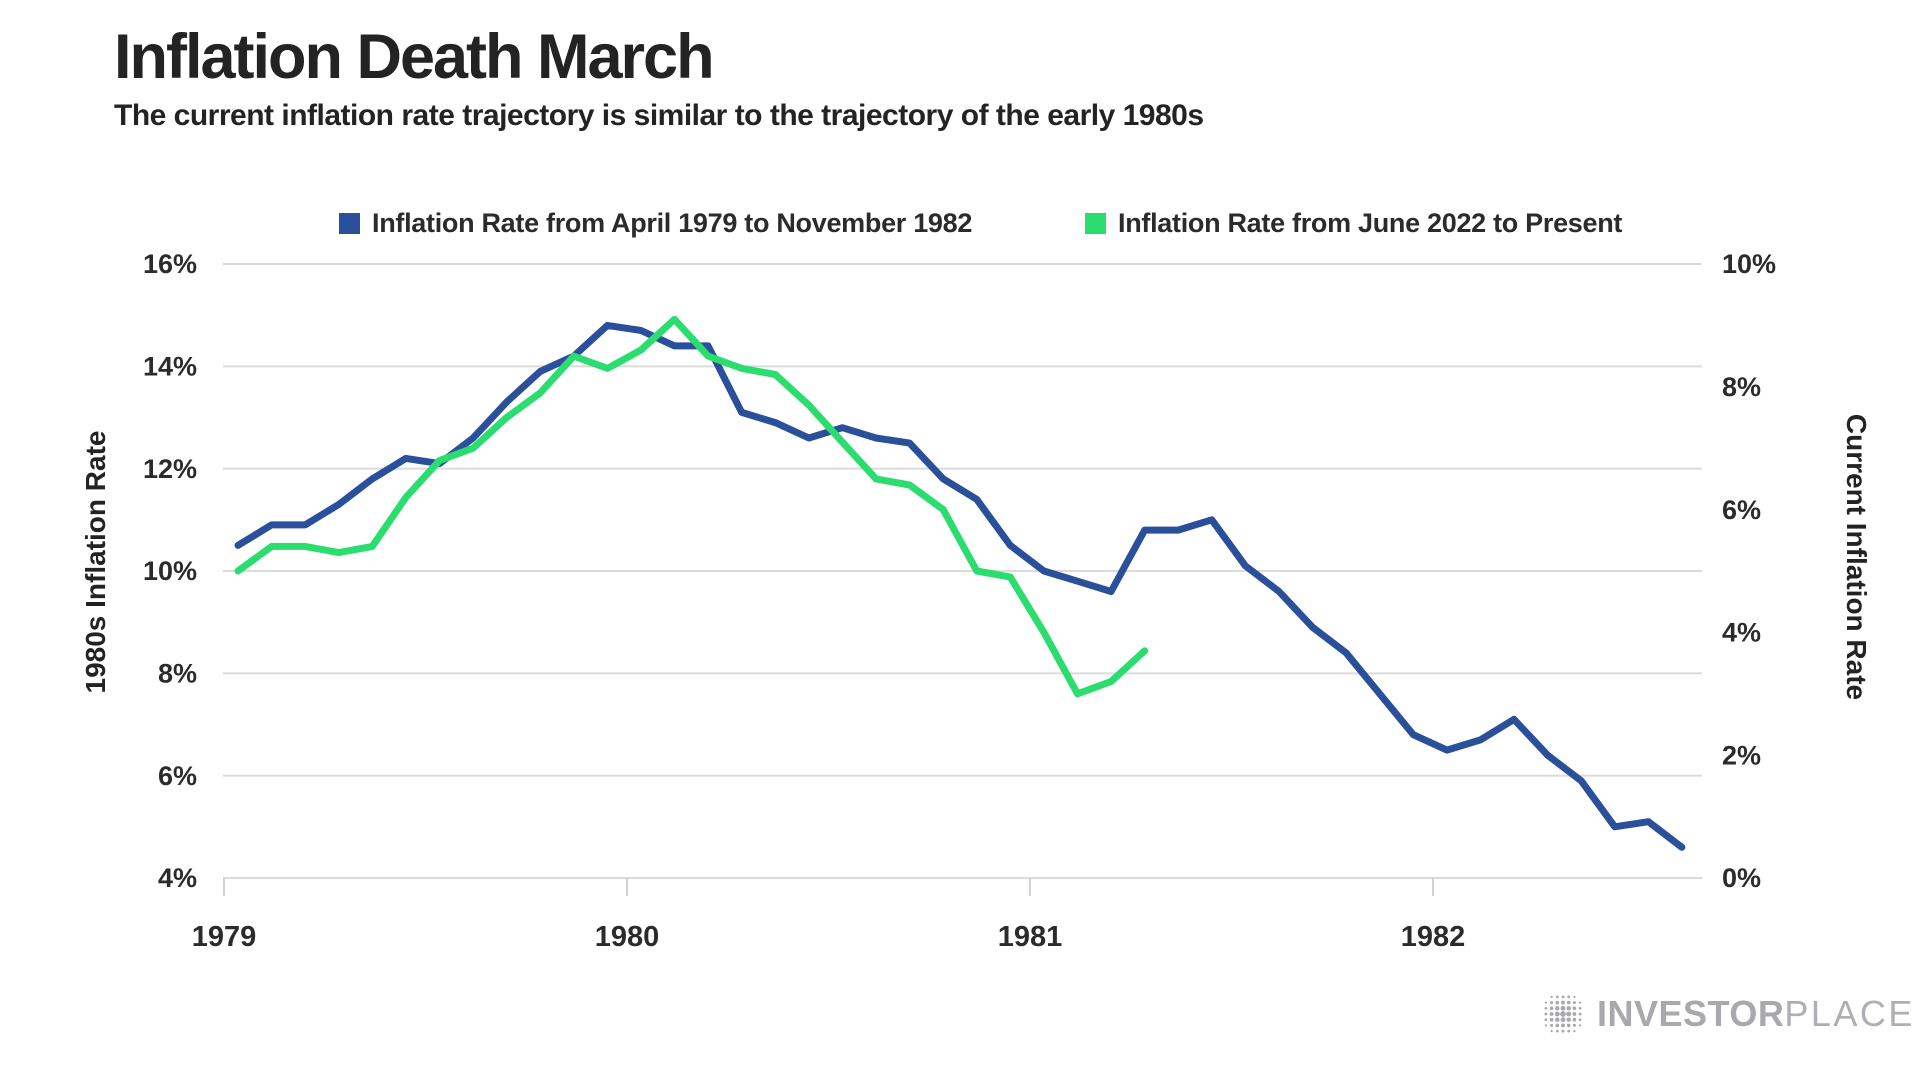  Describe the element at coordinates (1370, 223) in the screenshot. I see `legend-label-current: Inflation Rate from June 2022 to Present` at that location.